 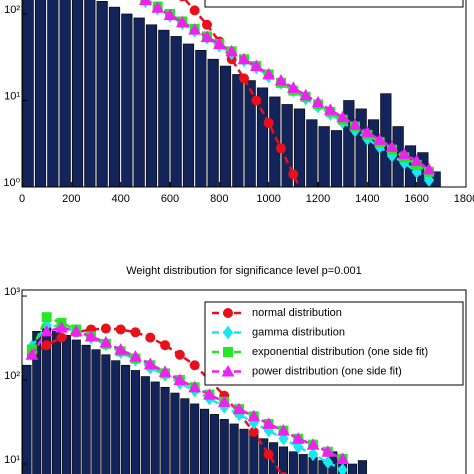 I want to click on legend-box, so click(x=334, y=4).